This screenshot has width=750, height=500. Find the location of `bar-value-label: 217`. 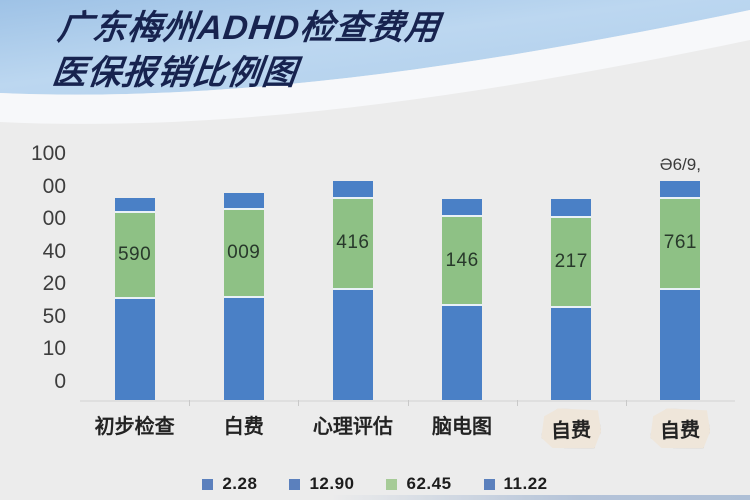

bar-value-label: 217 is located at coordinates (571, 261).